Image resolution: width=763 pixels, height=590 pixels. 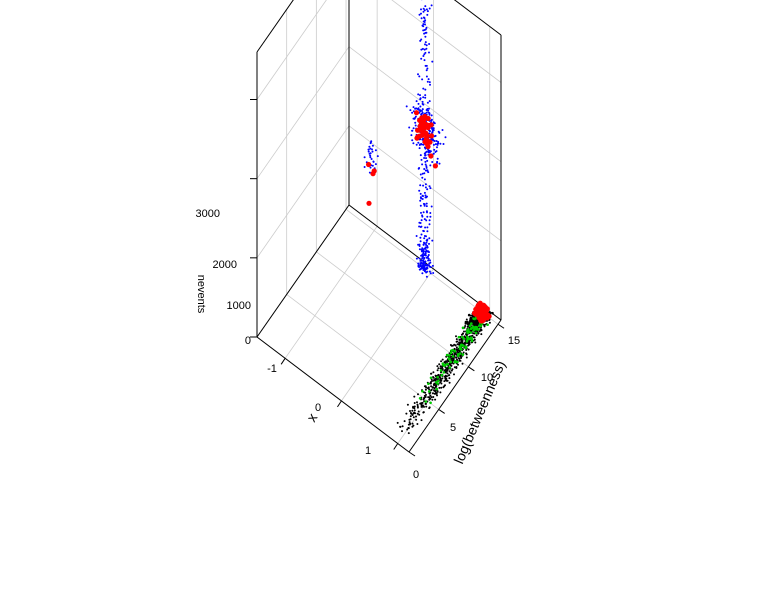 I want to click on betweenness-tick-label: 10, so click(x=487, y=378).